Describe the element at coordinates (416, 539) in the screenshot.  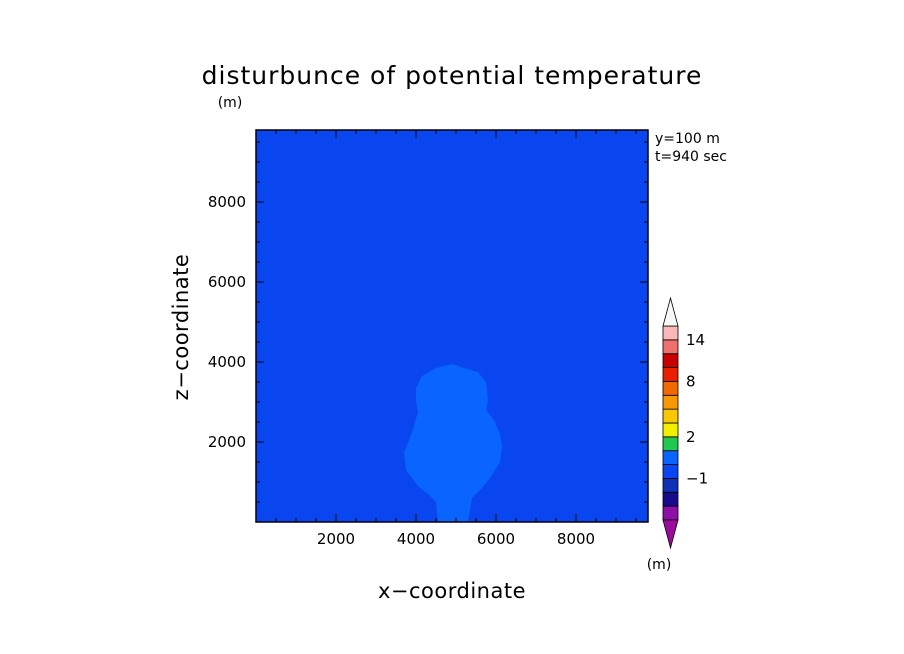
I see `x-tick-label: 4000` at that location.